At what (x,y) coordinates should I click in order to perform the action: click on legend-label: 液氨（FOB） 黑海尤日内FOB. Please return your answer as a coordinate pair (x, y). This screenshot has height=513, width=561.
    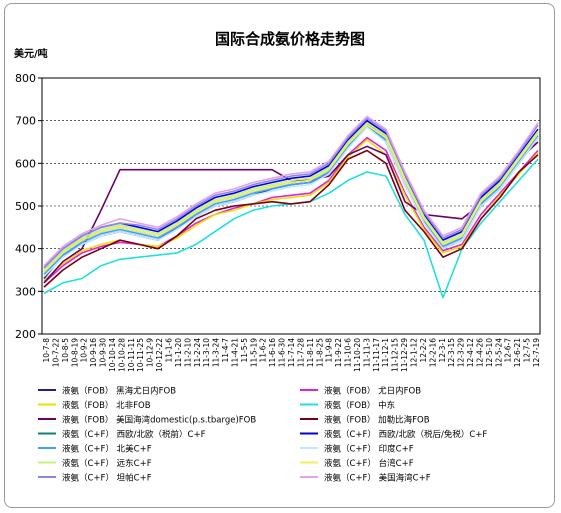
    Looking at the image, I should click on (119, 391).